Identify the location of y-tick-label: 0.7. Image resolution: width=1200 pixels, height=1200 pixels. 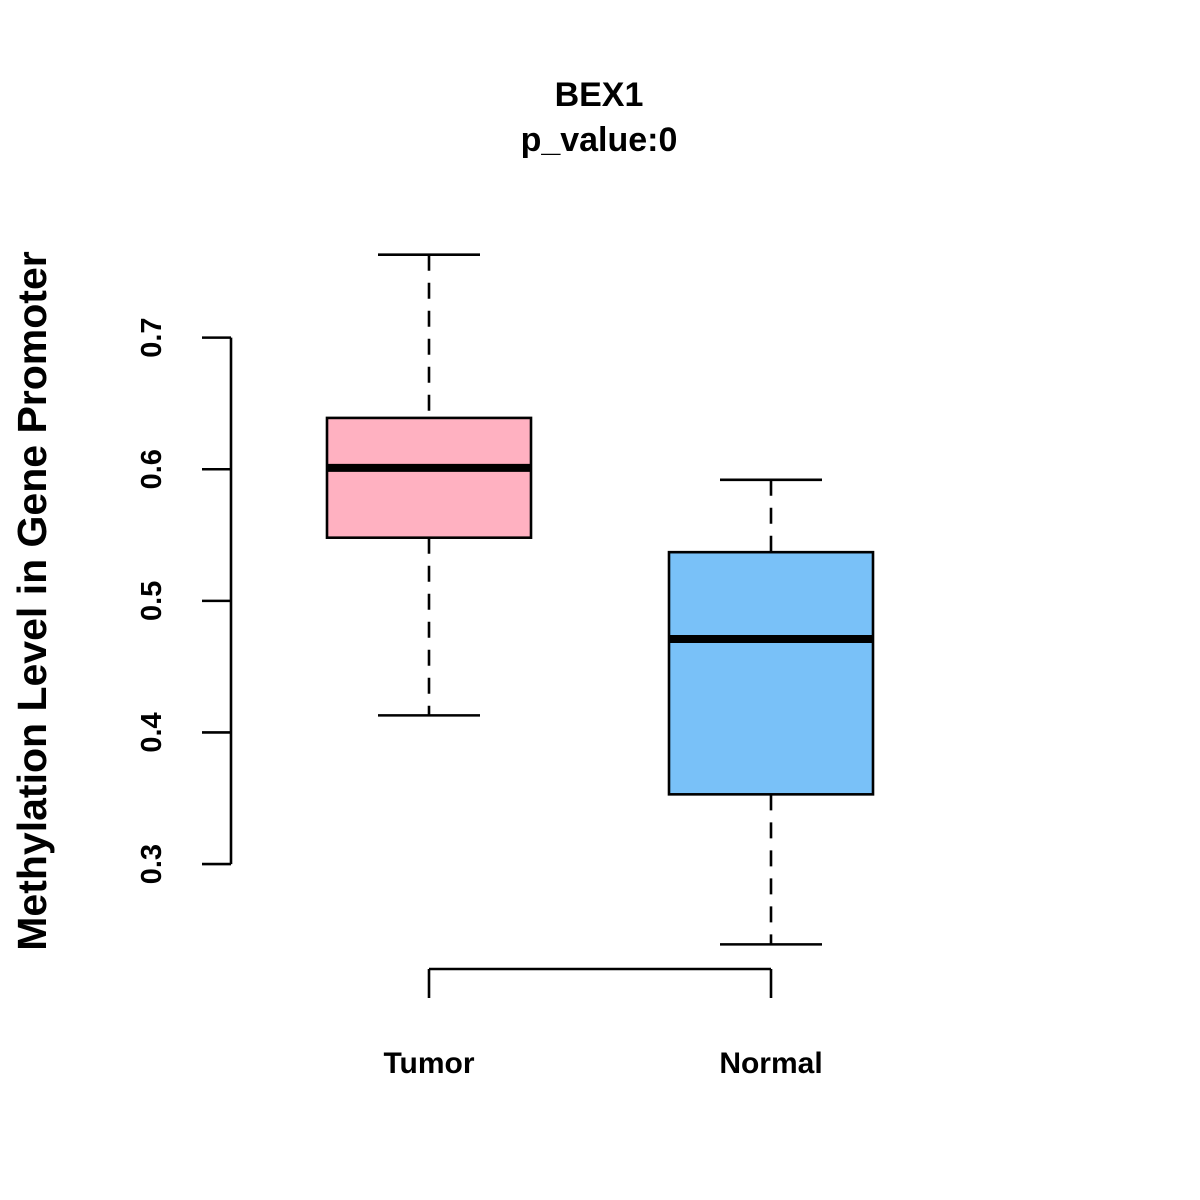
(152, 337).